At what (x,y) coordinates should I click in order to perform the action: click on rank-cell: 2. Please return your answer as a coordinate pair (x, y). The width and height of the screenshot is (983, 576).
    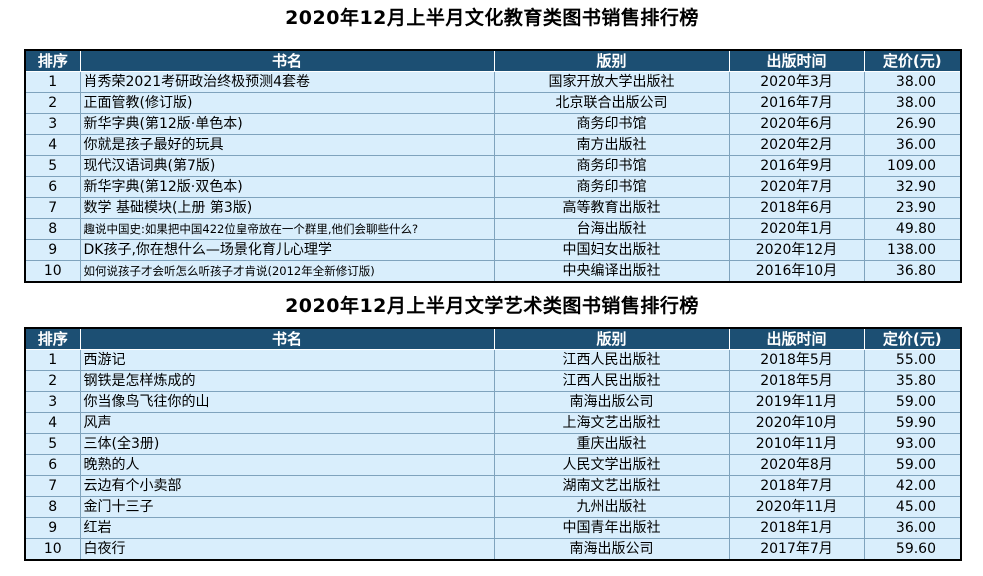
    Looking at the image, I should click on (52, 381).